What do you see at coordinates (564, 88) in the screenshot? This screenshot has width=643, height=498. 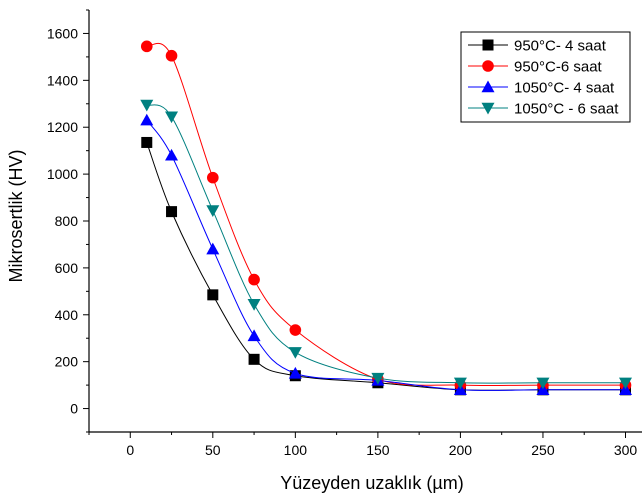 I see `legend-label: 1050°C- 4 saat` at bounding box center [564, 88].